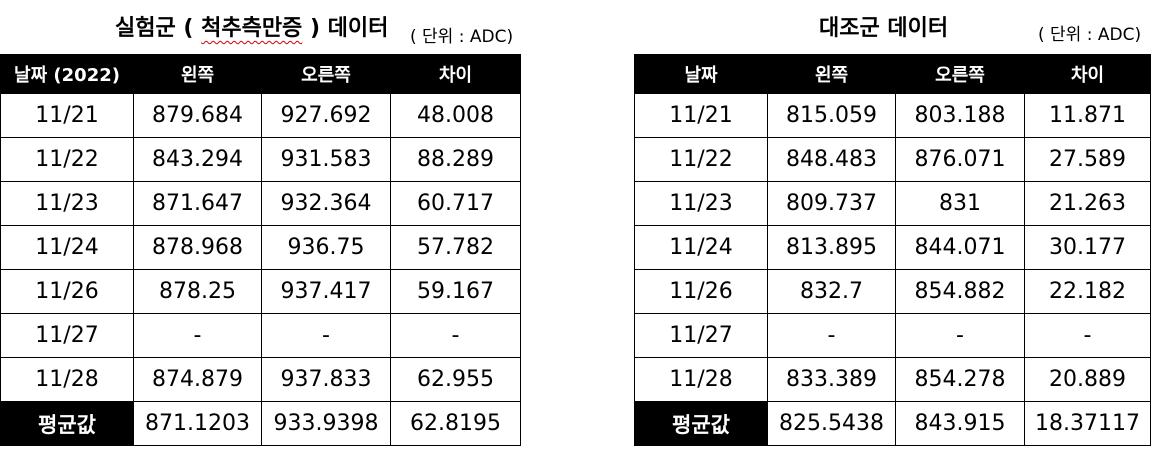  What do you see at coordinates (960, 423) in the screenshot?
I see `average-right: 843.915` at bounding box center [960, 423].